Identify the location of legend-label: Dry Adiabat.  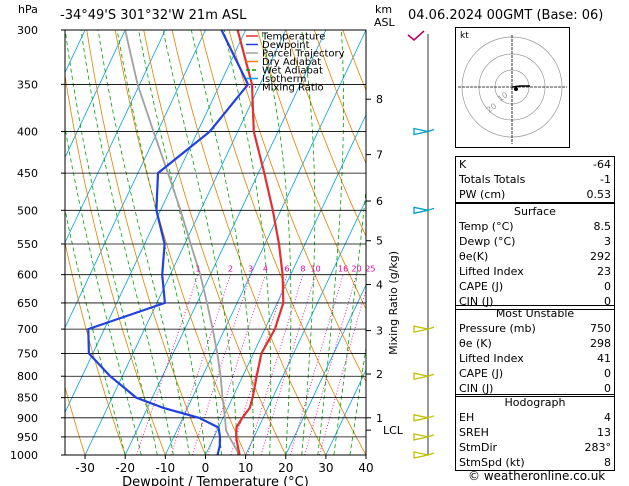
(291, 62).